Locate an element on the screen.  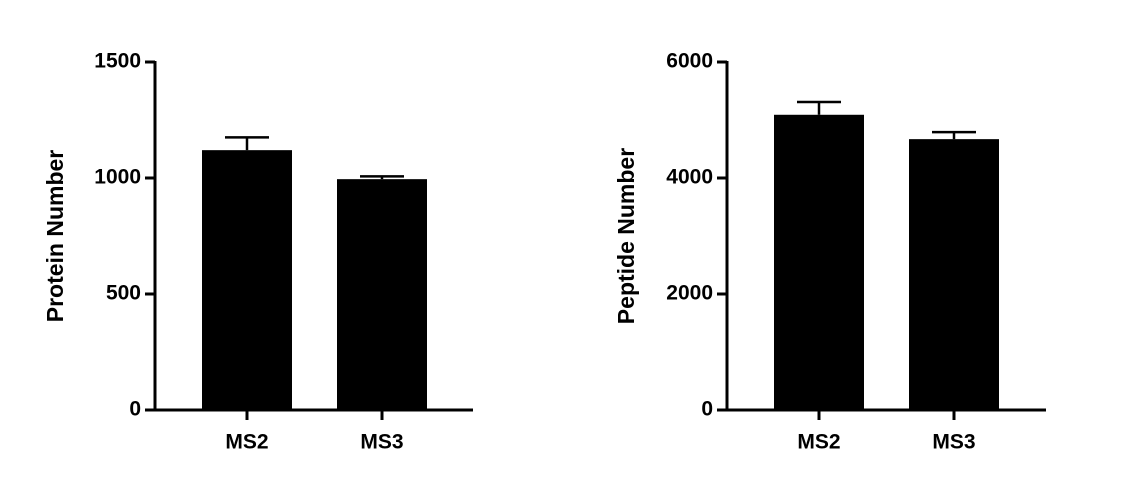
y-tick-label: 1000 is located at coordinates (117, 177).